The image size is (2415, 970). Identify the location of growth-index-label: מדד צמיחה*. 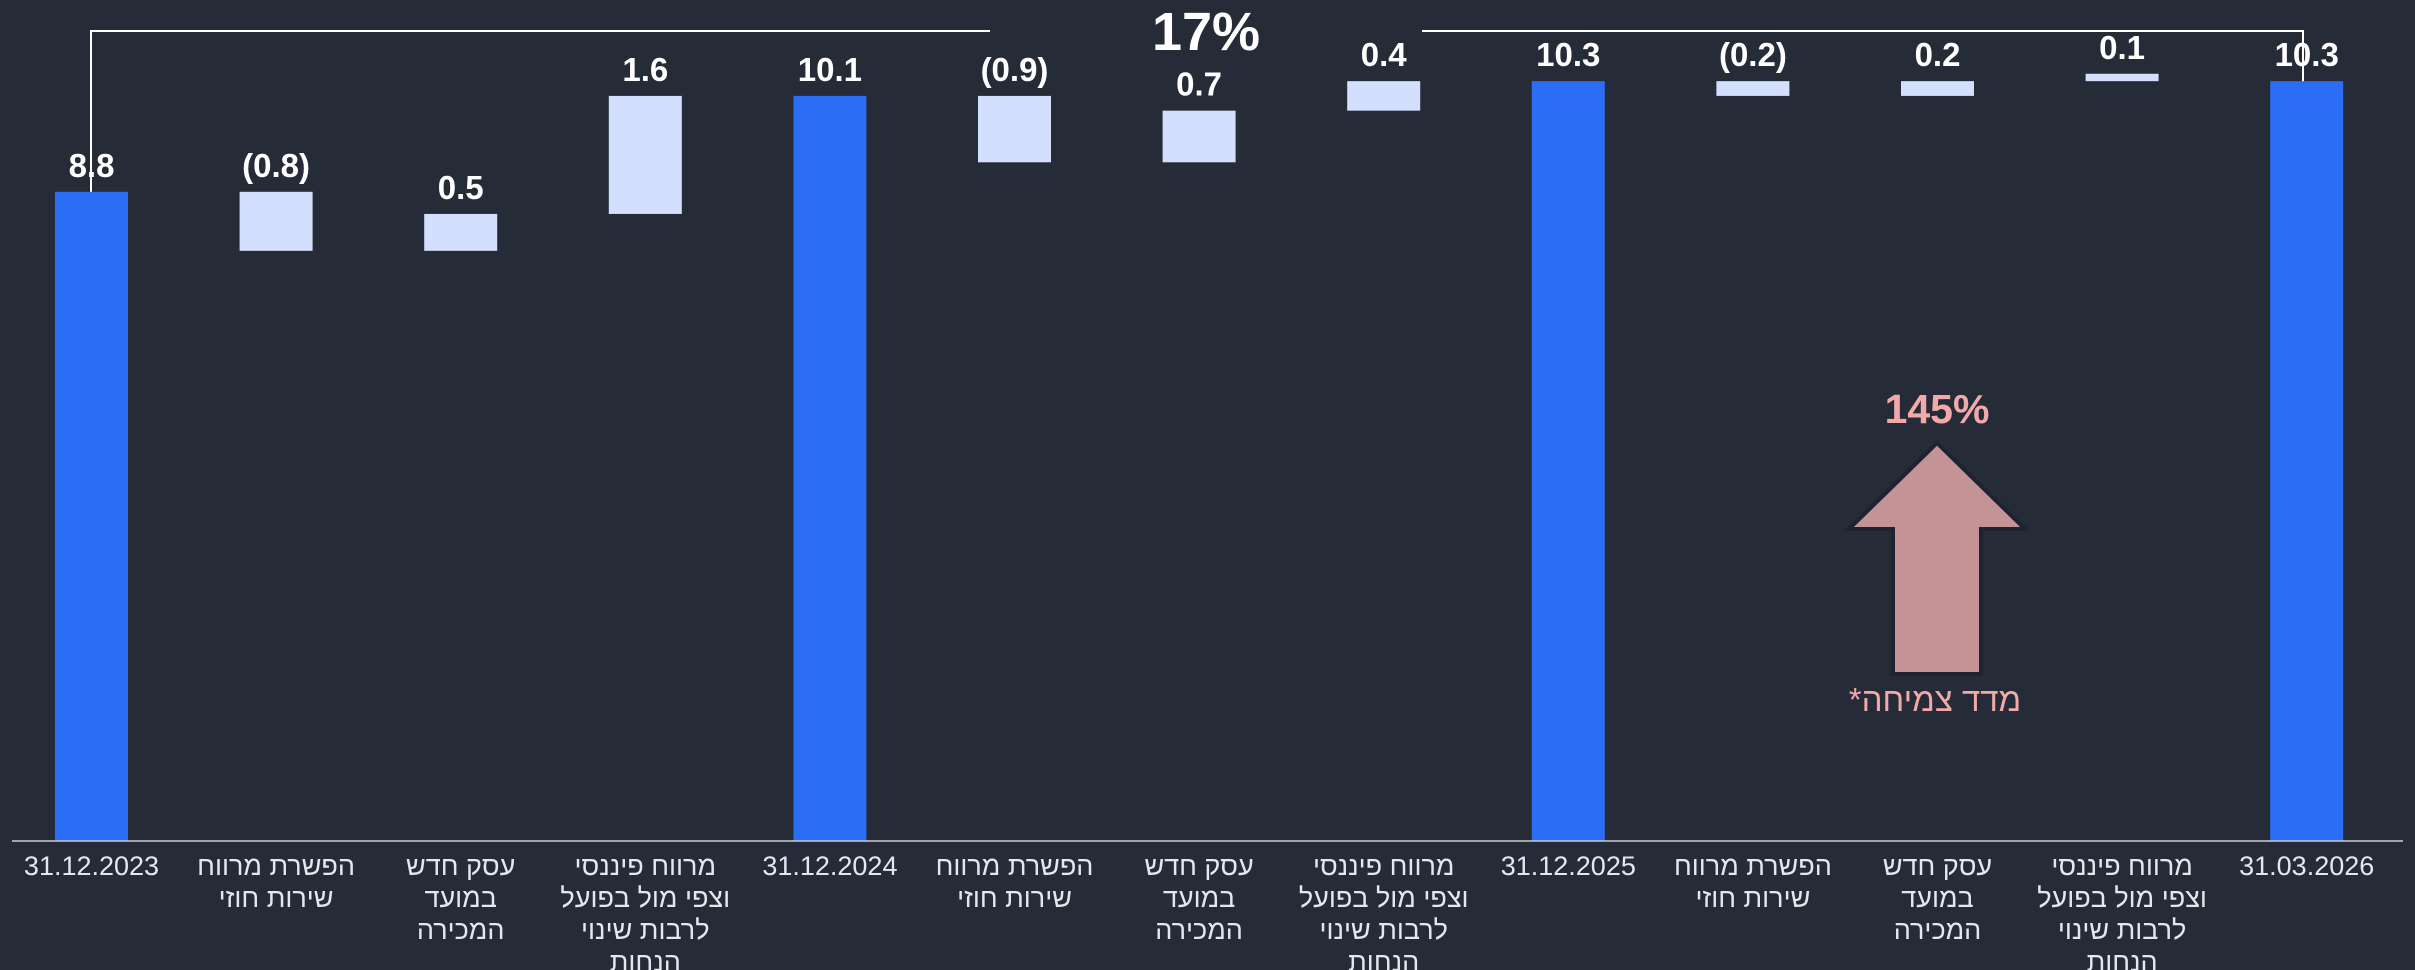
(1935, 699).